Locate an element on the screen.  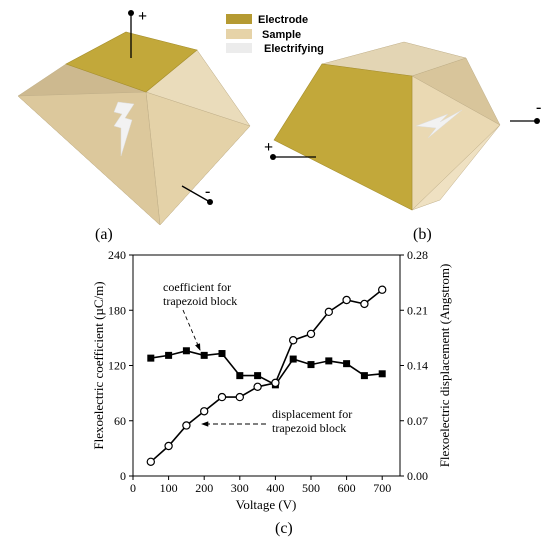
diagram-a-label: (a) is located at coordinates (104, 234).